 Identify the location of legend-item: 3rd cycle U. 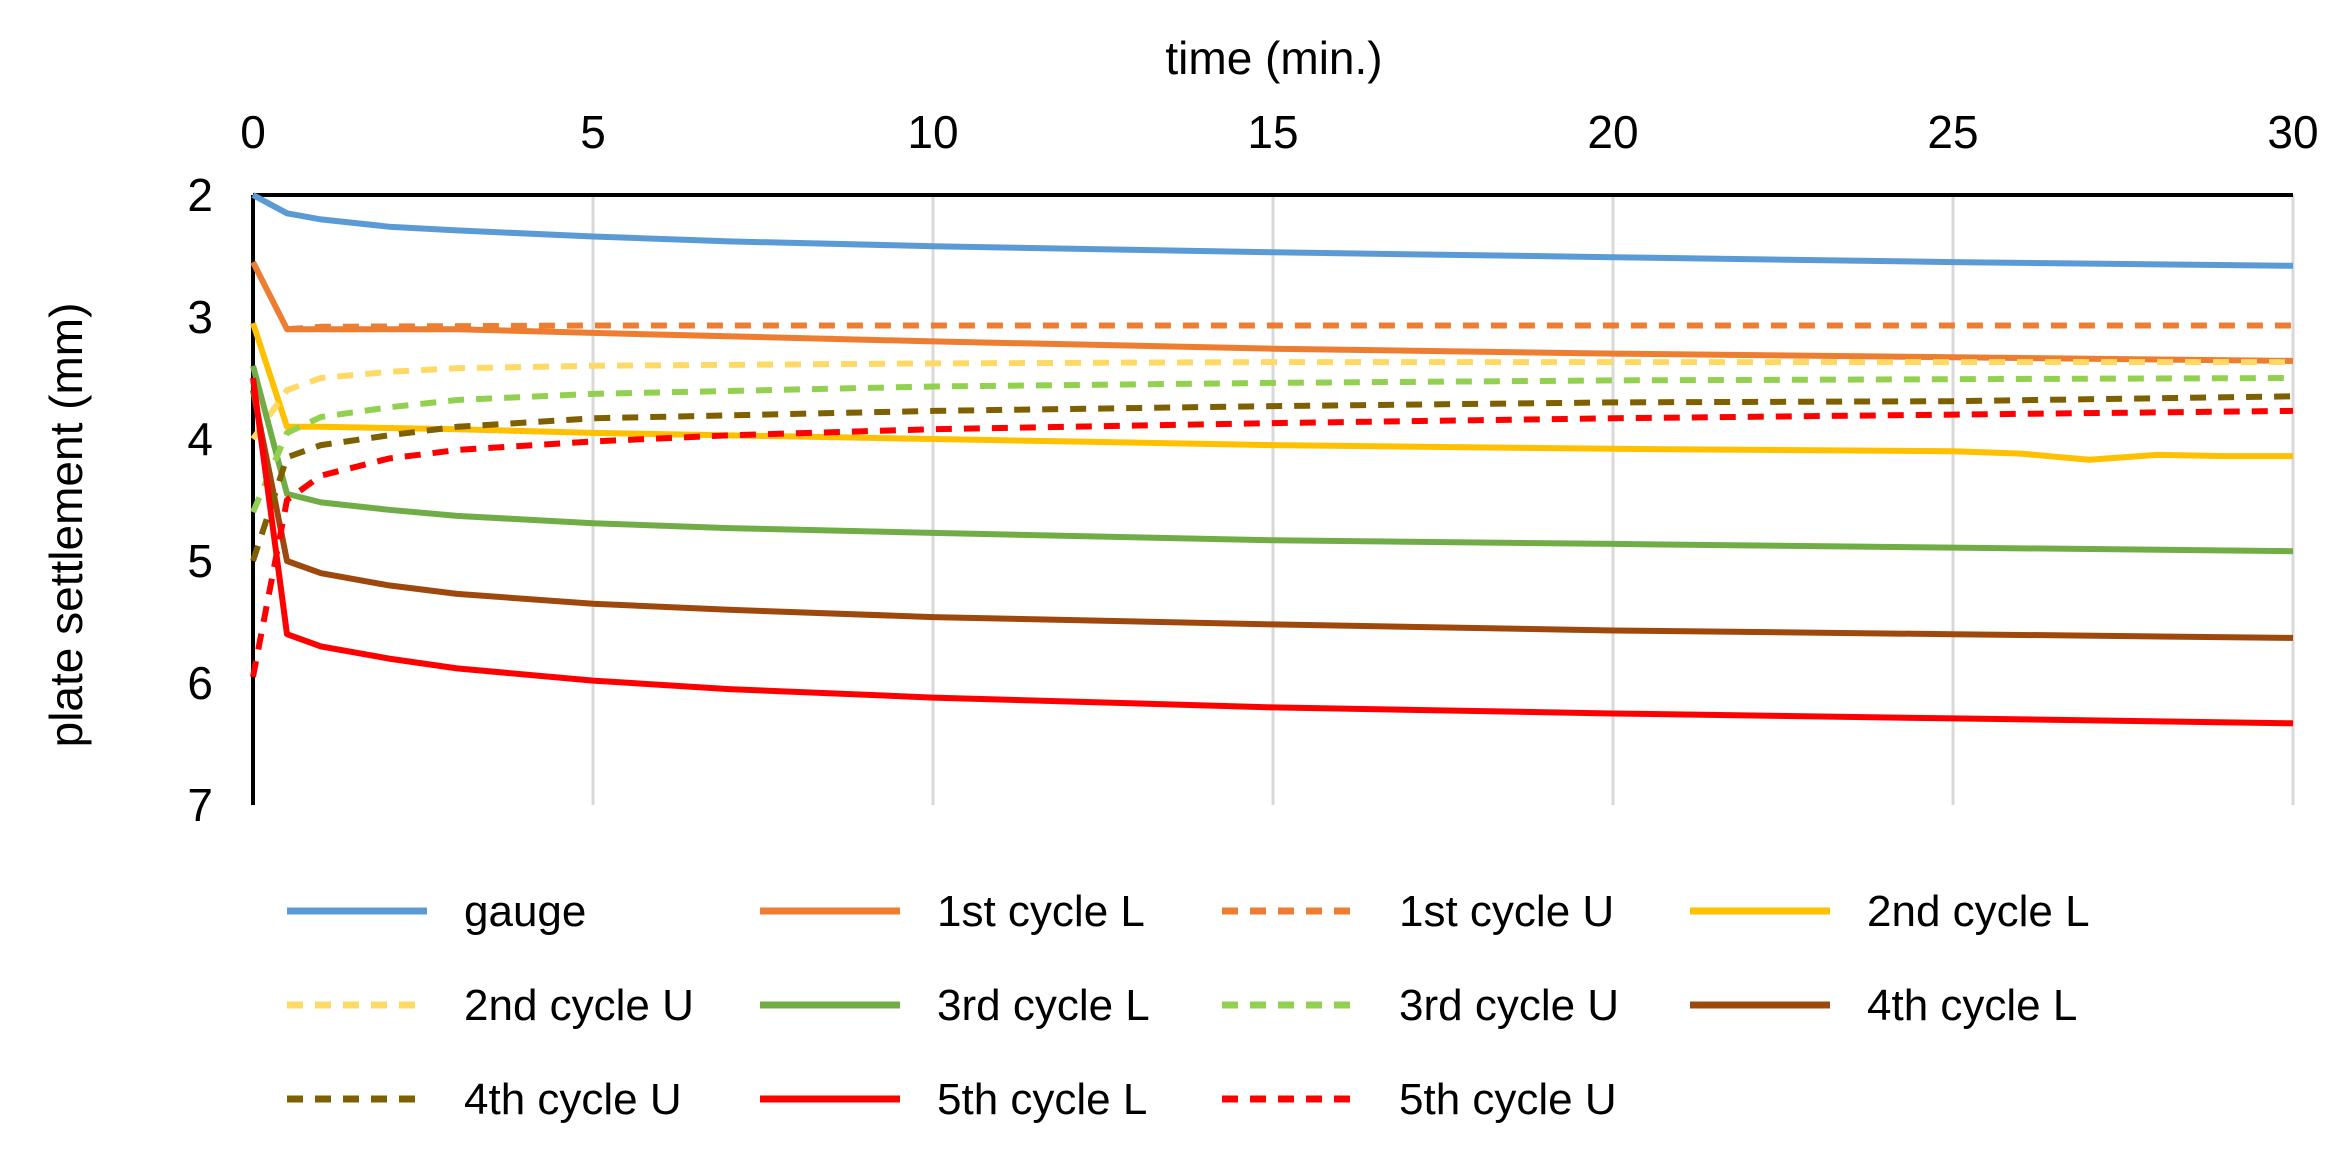
(1420, 1005).